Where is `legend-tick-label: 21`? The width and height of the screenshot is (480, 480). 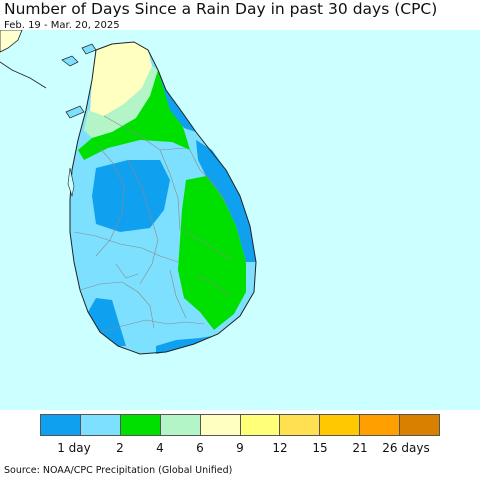 legend-tick-label: 21 is located at coordinates (360, 448).